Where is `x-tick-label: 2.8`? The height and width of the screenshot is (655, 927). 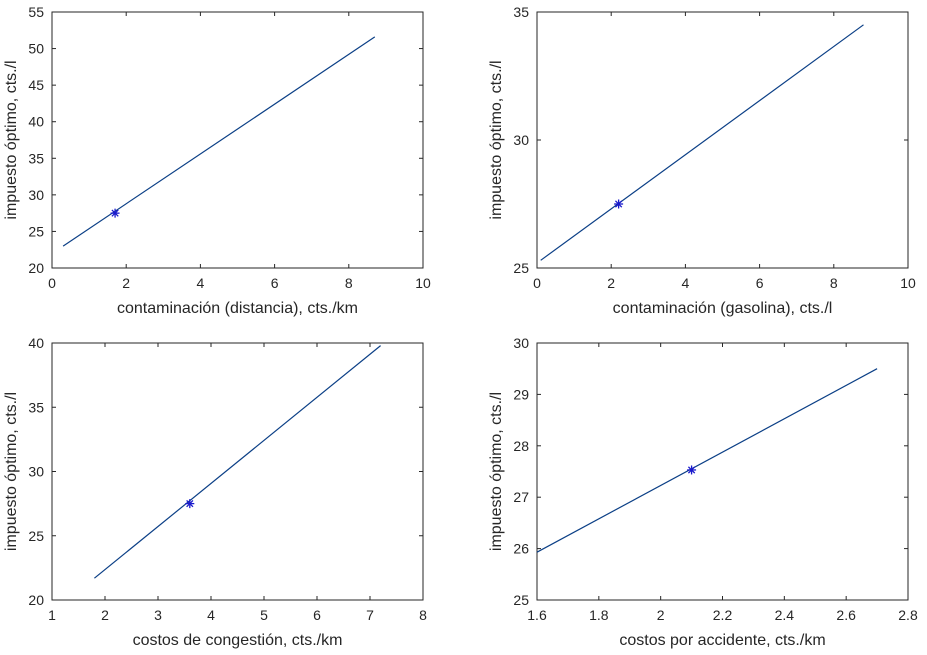
x-tick-label: 2.8 is located at coordinates (908, 615).